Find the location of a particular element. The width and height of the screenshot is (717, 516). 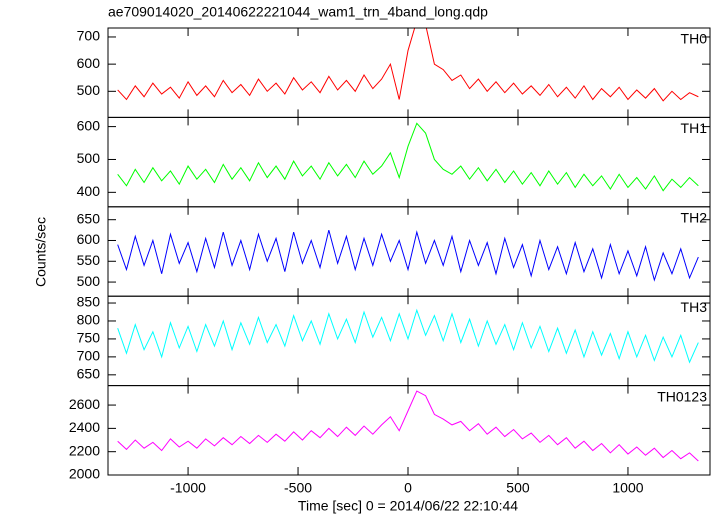

x-tick-label: 0 is located at coordinates (408, 488).